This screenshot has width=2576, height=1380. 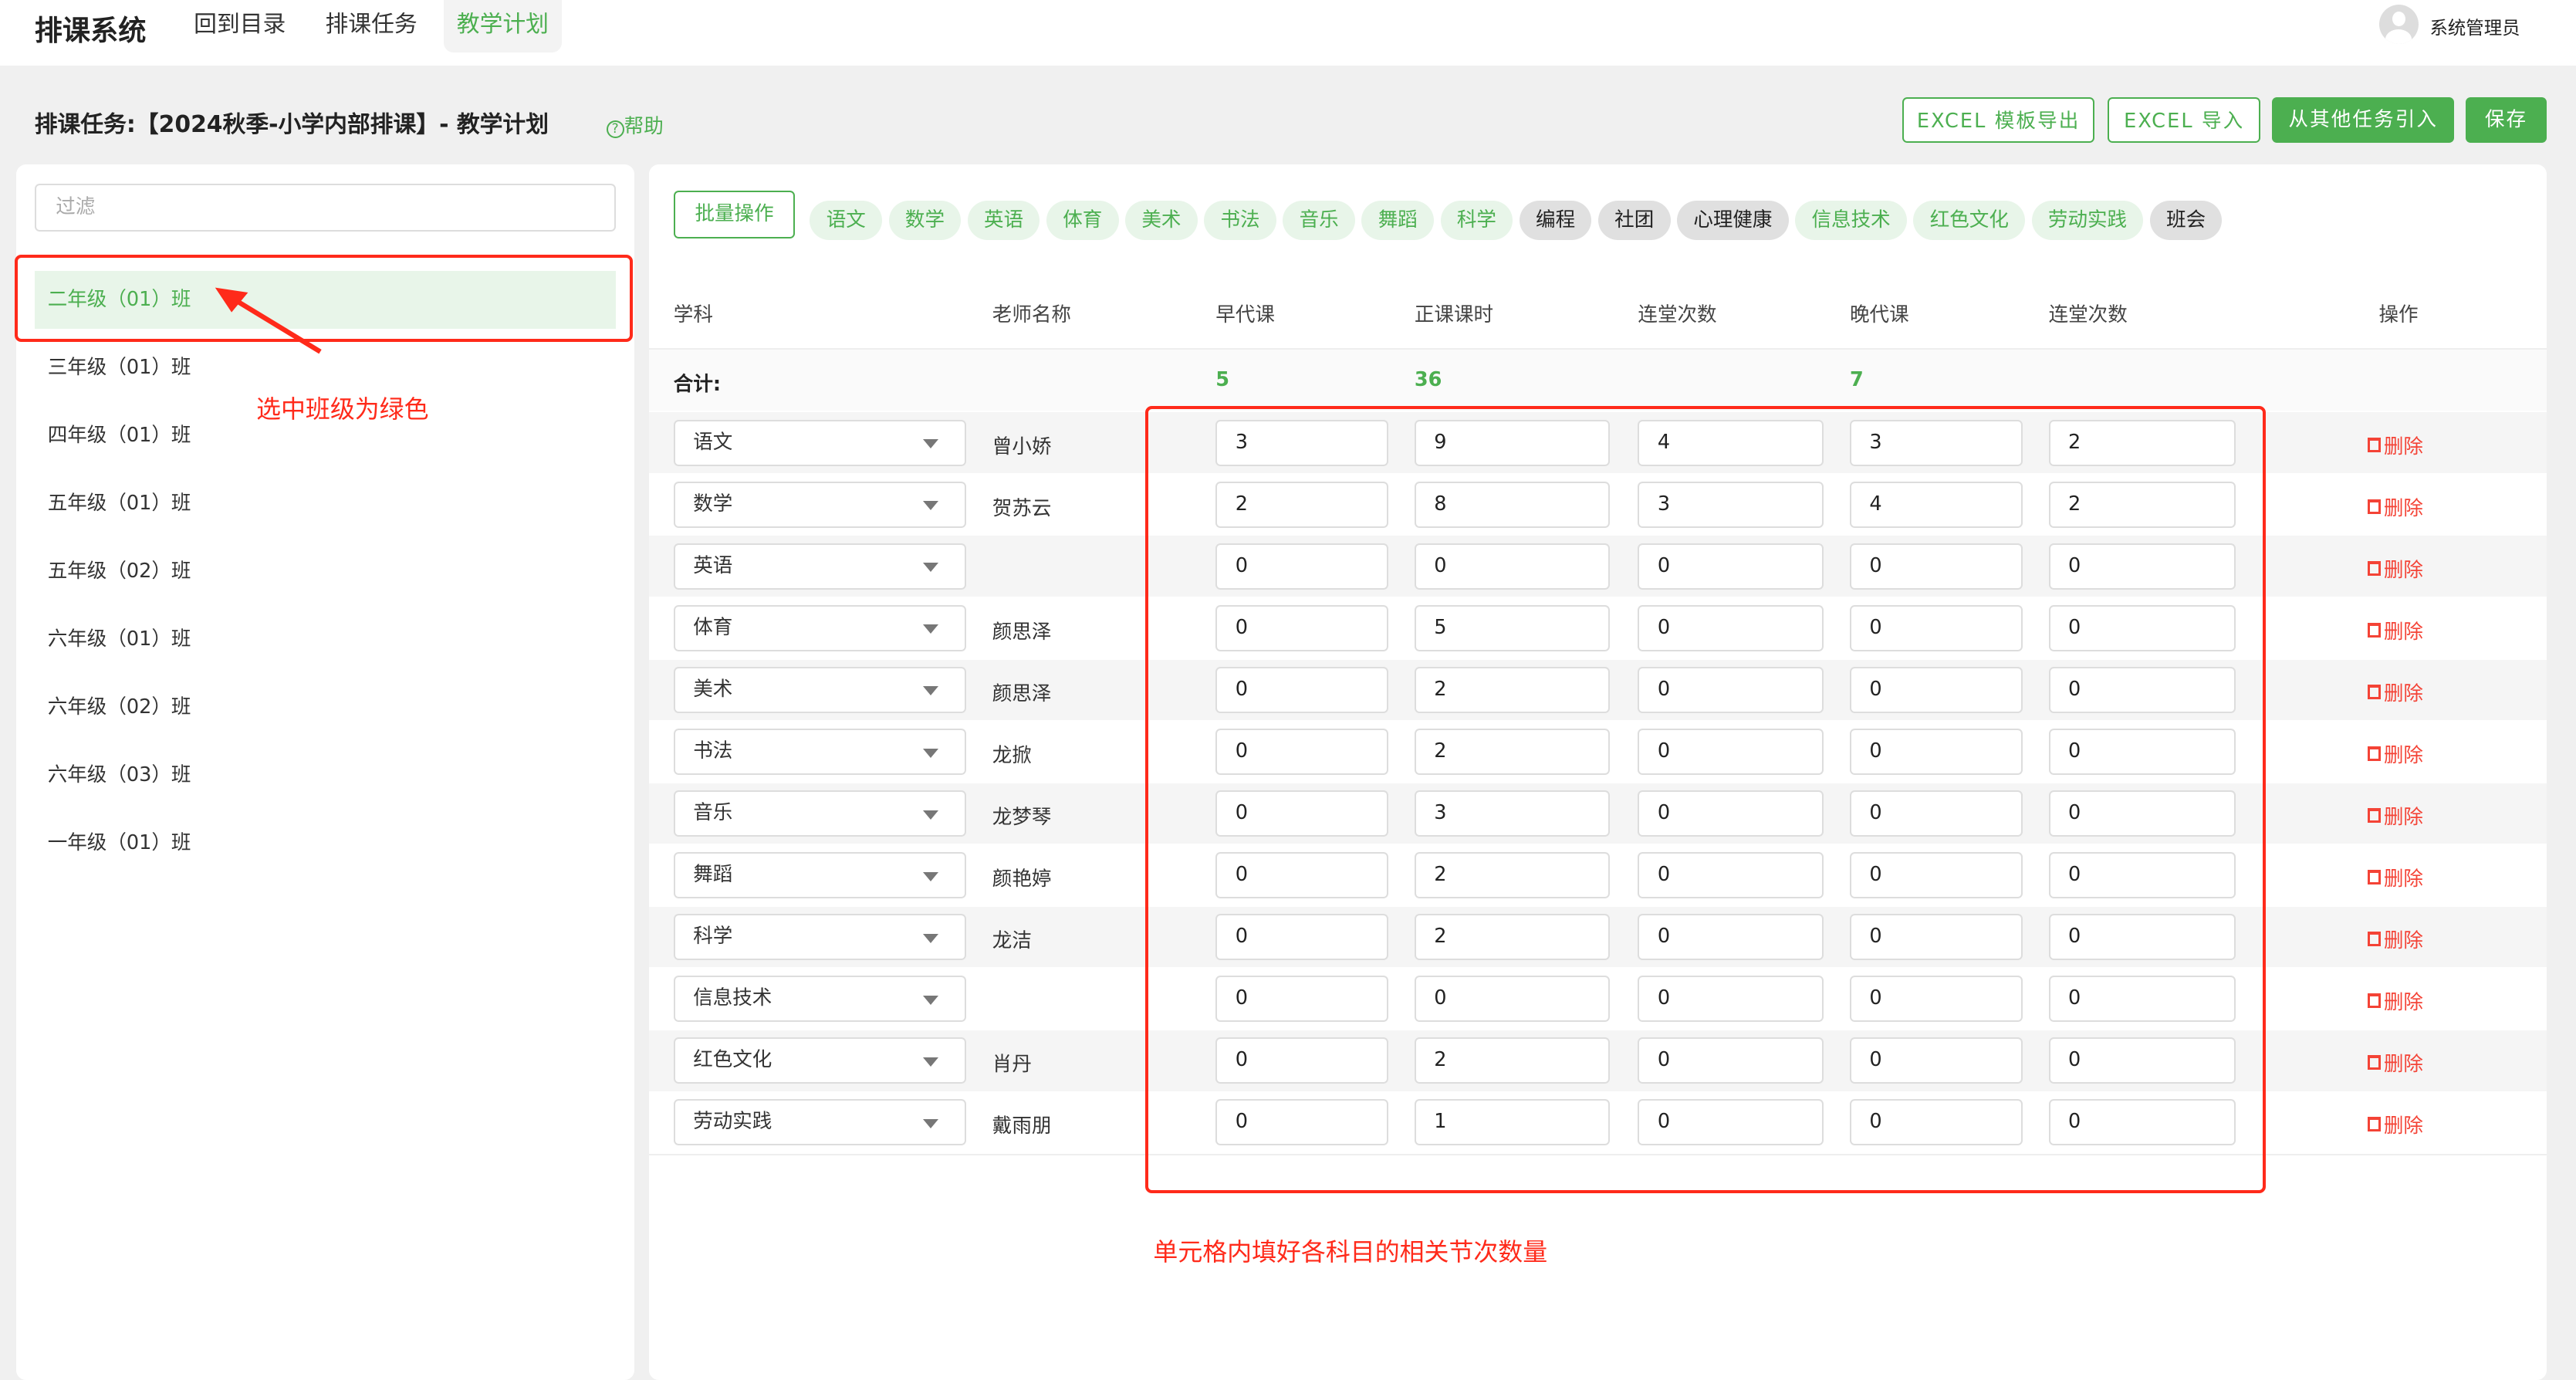 What do you see at coordinates (119, 639) in the screenshot?
I see `class-item: 六年级（01）班` at bounding box center [119, 639].